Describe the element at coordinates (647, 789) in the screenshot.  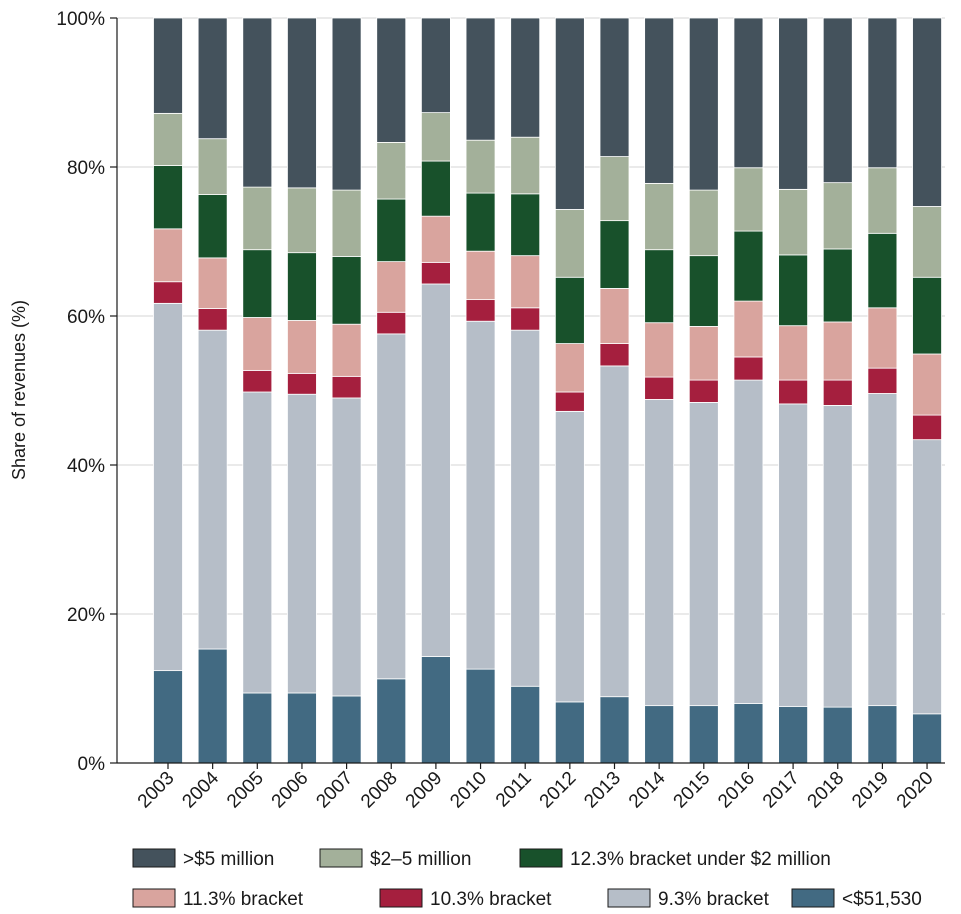
I see `x-tick-label: 2014` at that location.